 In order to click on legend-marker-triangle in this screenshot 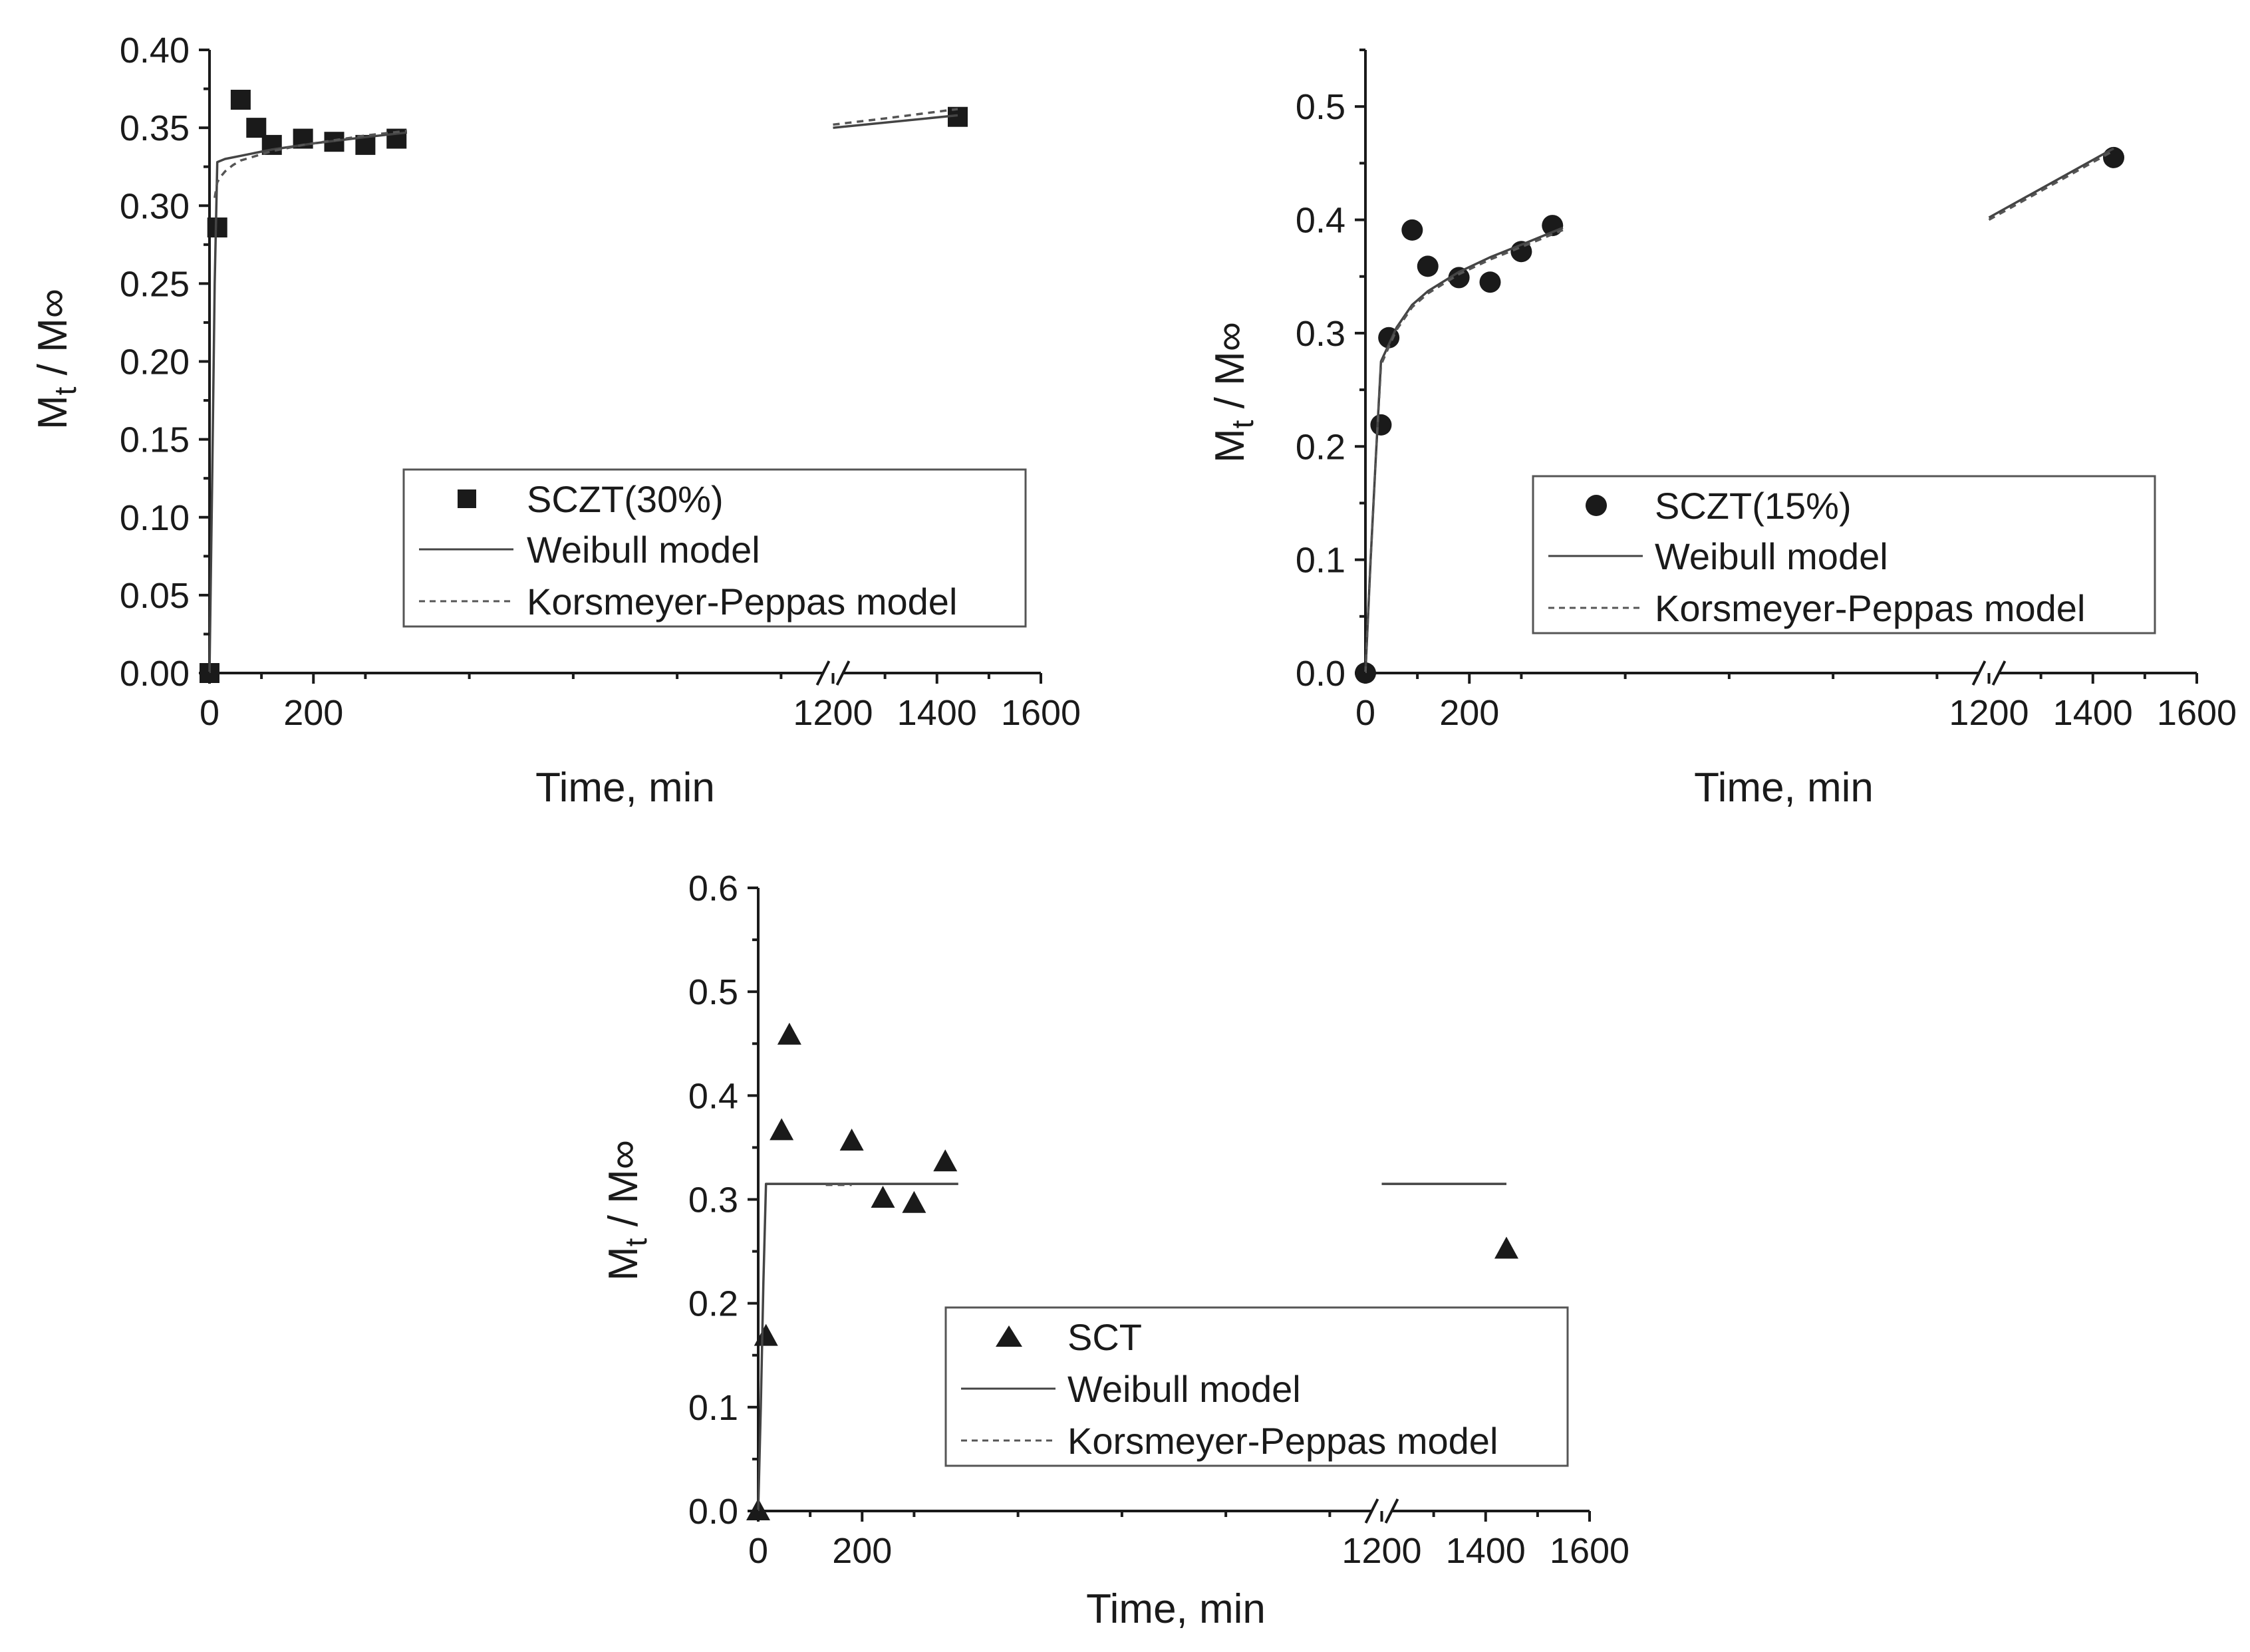, I will do `click(1009, 1336)`.